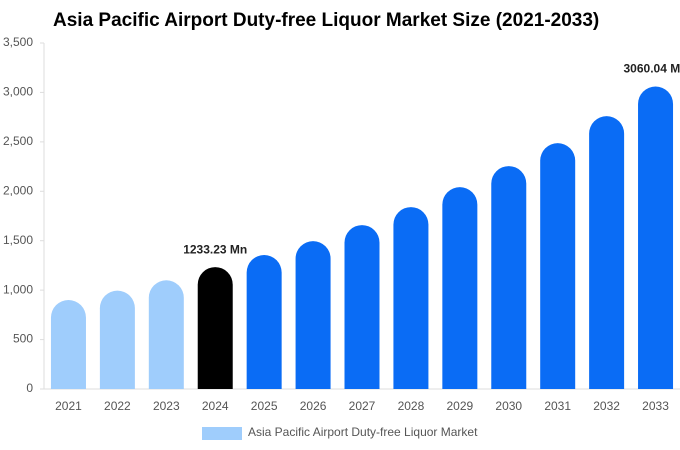  I want to click on x-tick-label: 2025, so click(264, 406).